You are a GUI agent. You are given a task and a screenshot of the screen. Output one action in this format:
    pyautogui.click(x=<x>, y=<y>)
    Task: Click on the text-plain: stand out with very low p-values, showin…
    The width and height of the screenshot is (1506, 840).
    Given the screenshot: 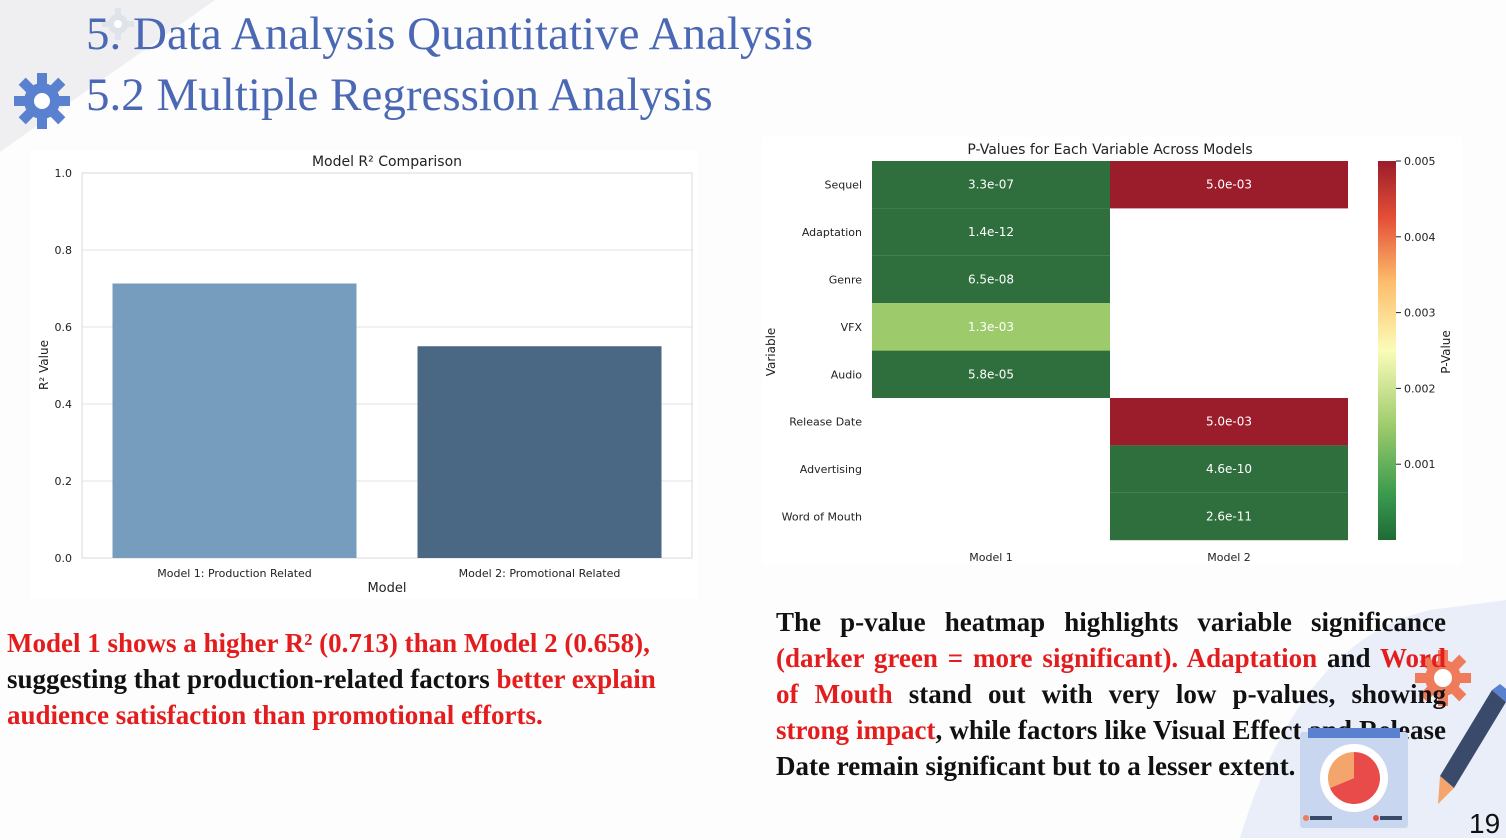 What is the action you would take?
    pyautogui.click(x=1169, y=694)
    